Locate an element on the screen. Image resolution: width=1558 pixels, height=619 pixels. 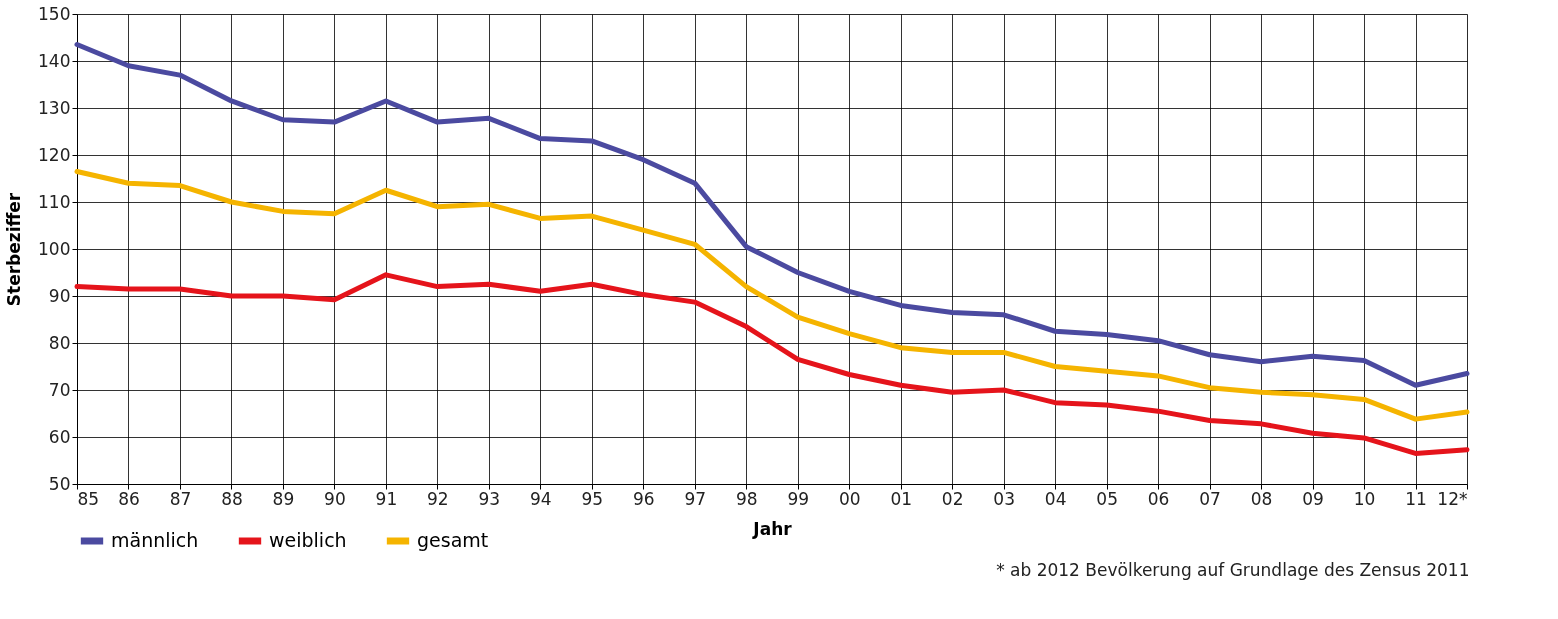
y-tick-label: 60 is located at coordinates (59, 436).